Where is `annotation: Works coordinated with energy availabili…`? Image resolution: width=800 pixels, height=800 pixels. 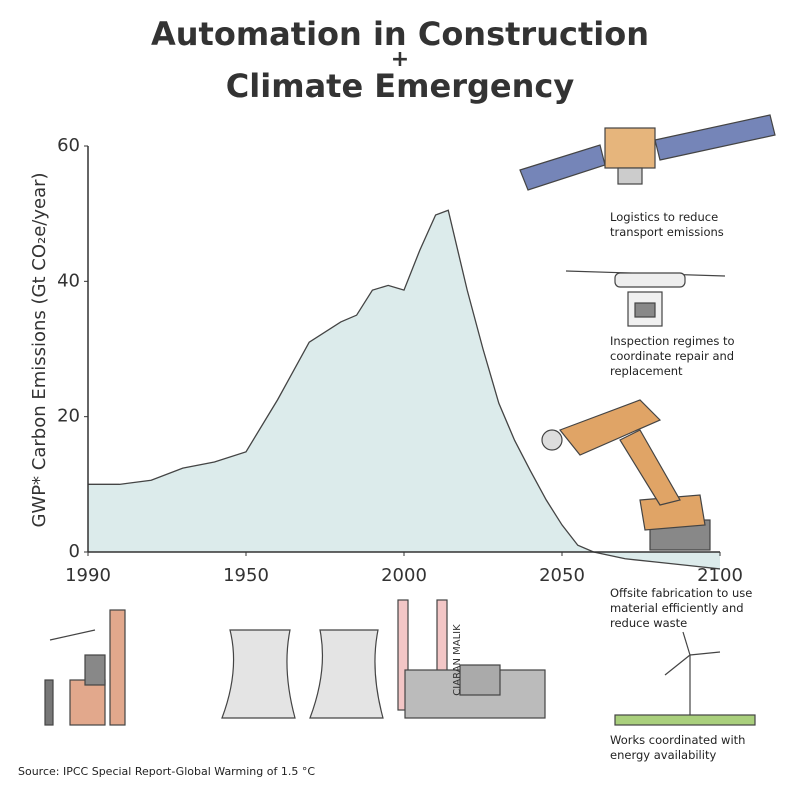 annotation: Works coordinated with energy availabili… is located at coordinates (678, 747).